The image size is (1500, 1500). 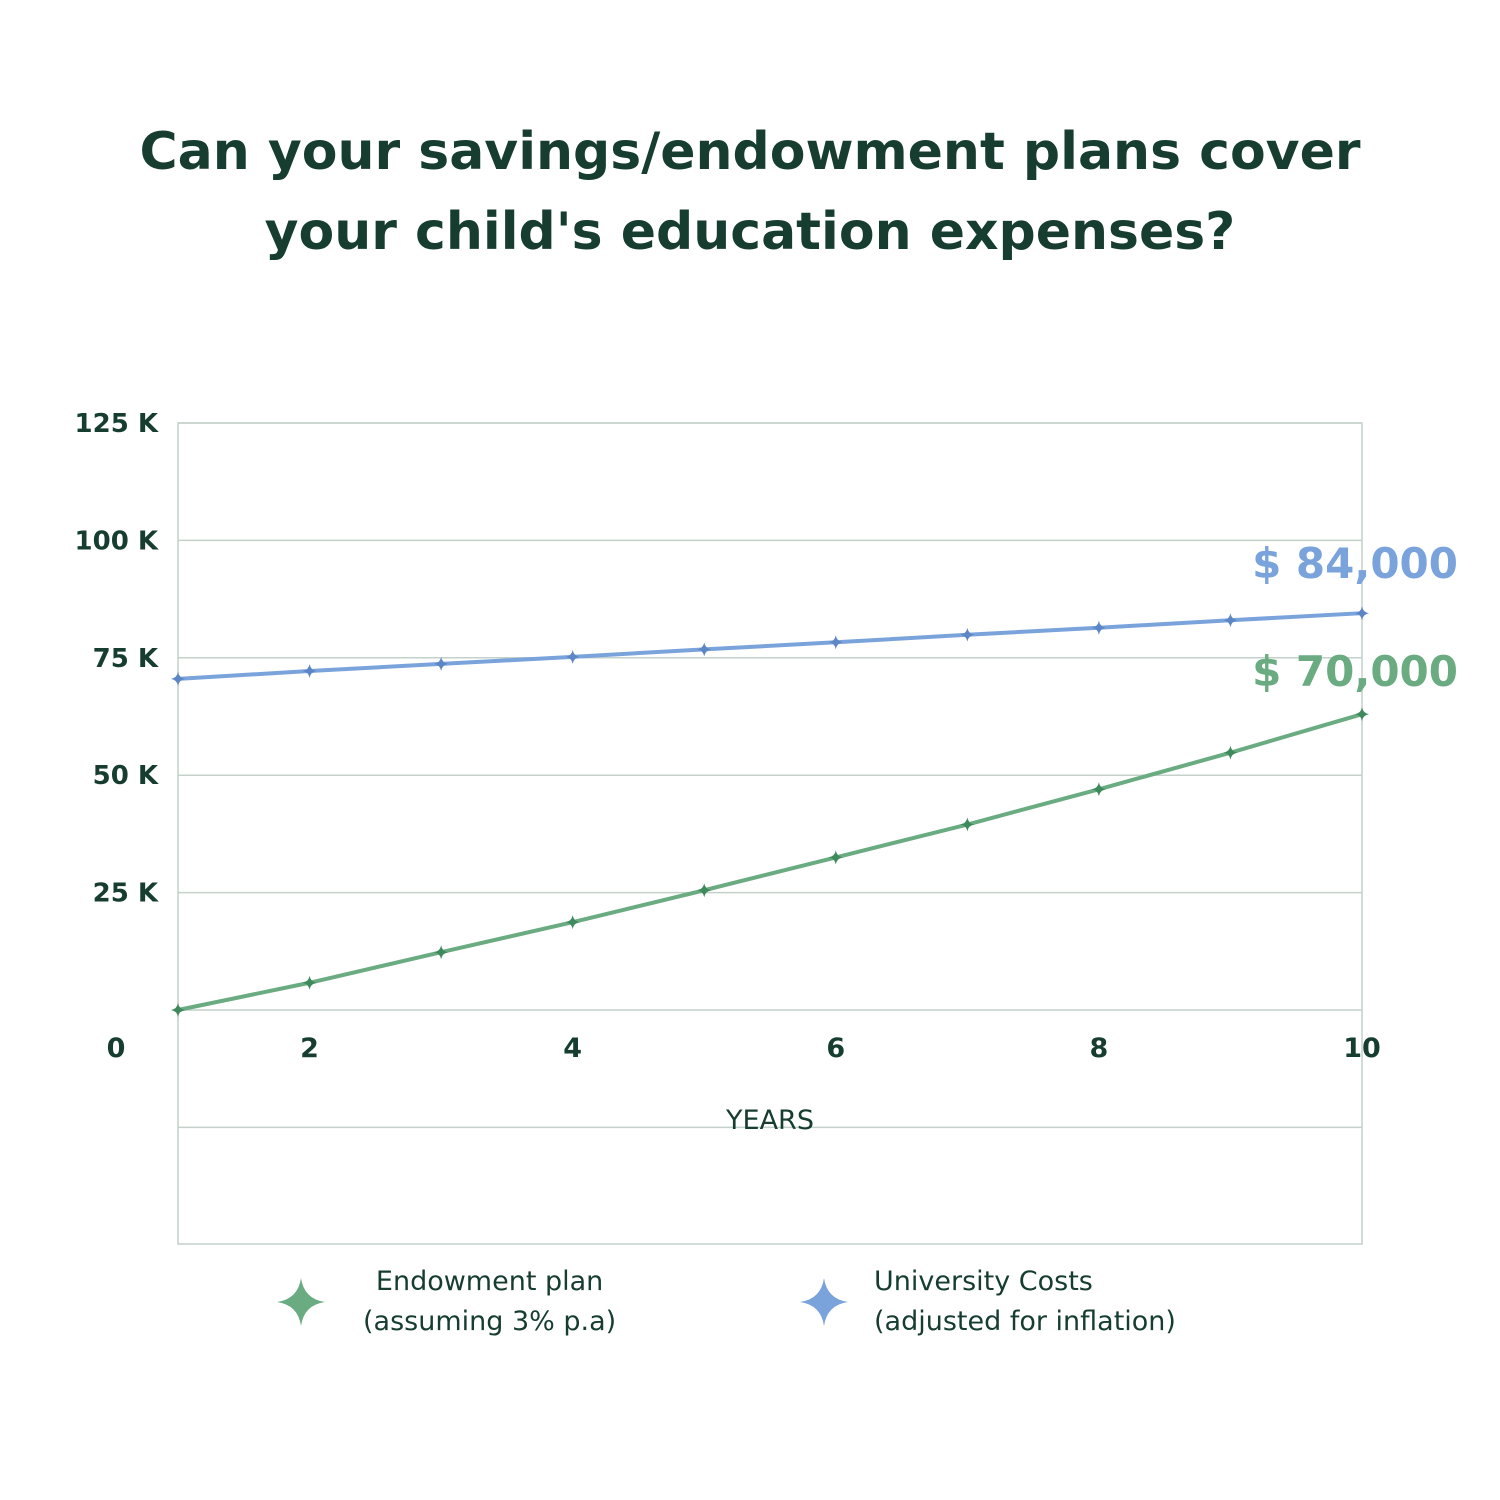 I want to click on y-tick-label: 125 K, so click(x=117, y=424).